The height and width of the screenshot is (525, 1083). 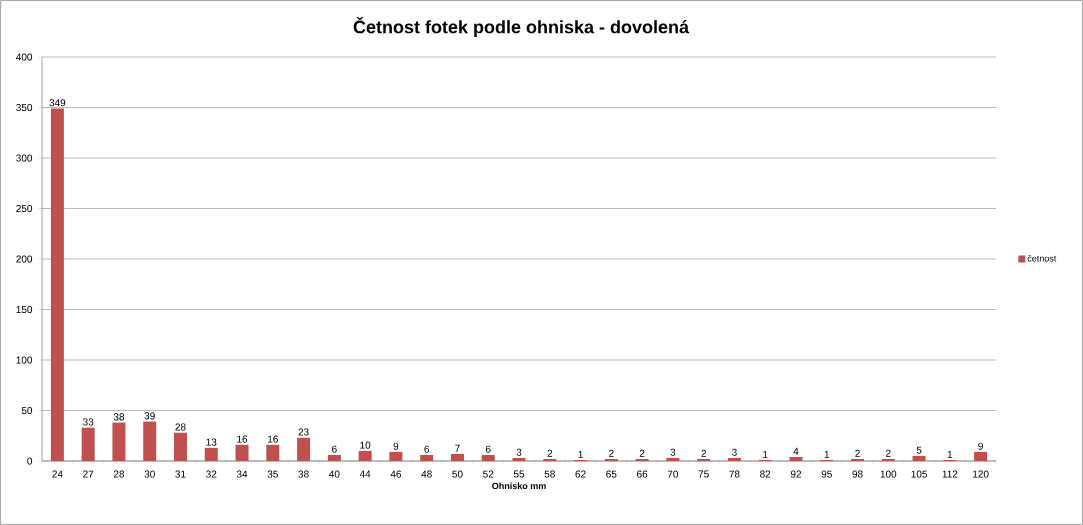 What do you see at coordinates (24, 208) in the screenshot?
I see `y-tick-label: 250` at bounding box center [24, 208].